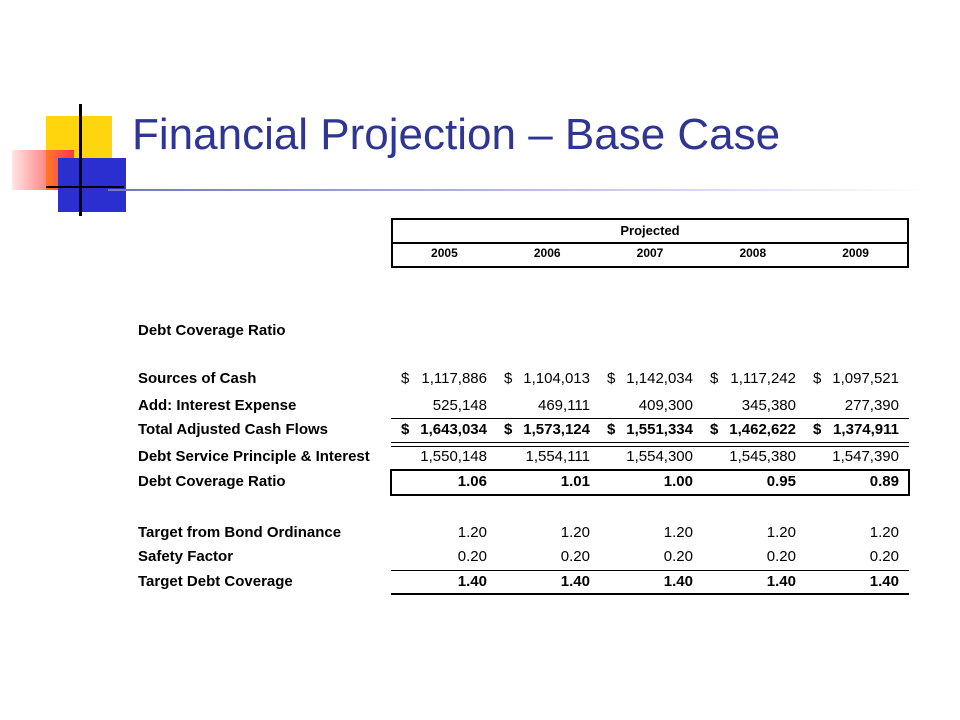 This screenshot has height=720, width=960. I want to click on table-cell: $1,097,521, so click(856, 379).